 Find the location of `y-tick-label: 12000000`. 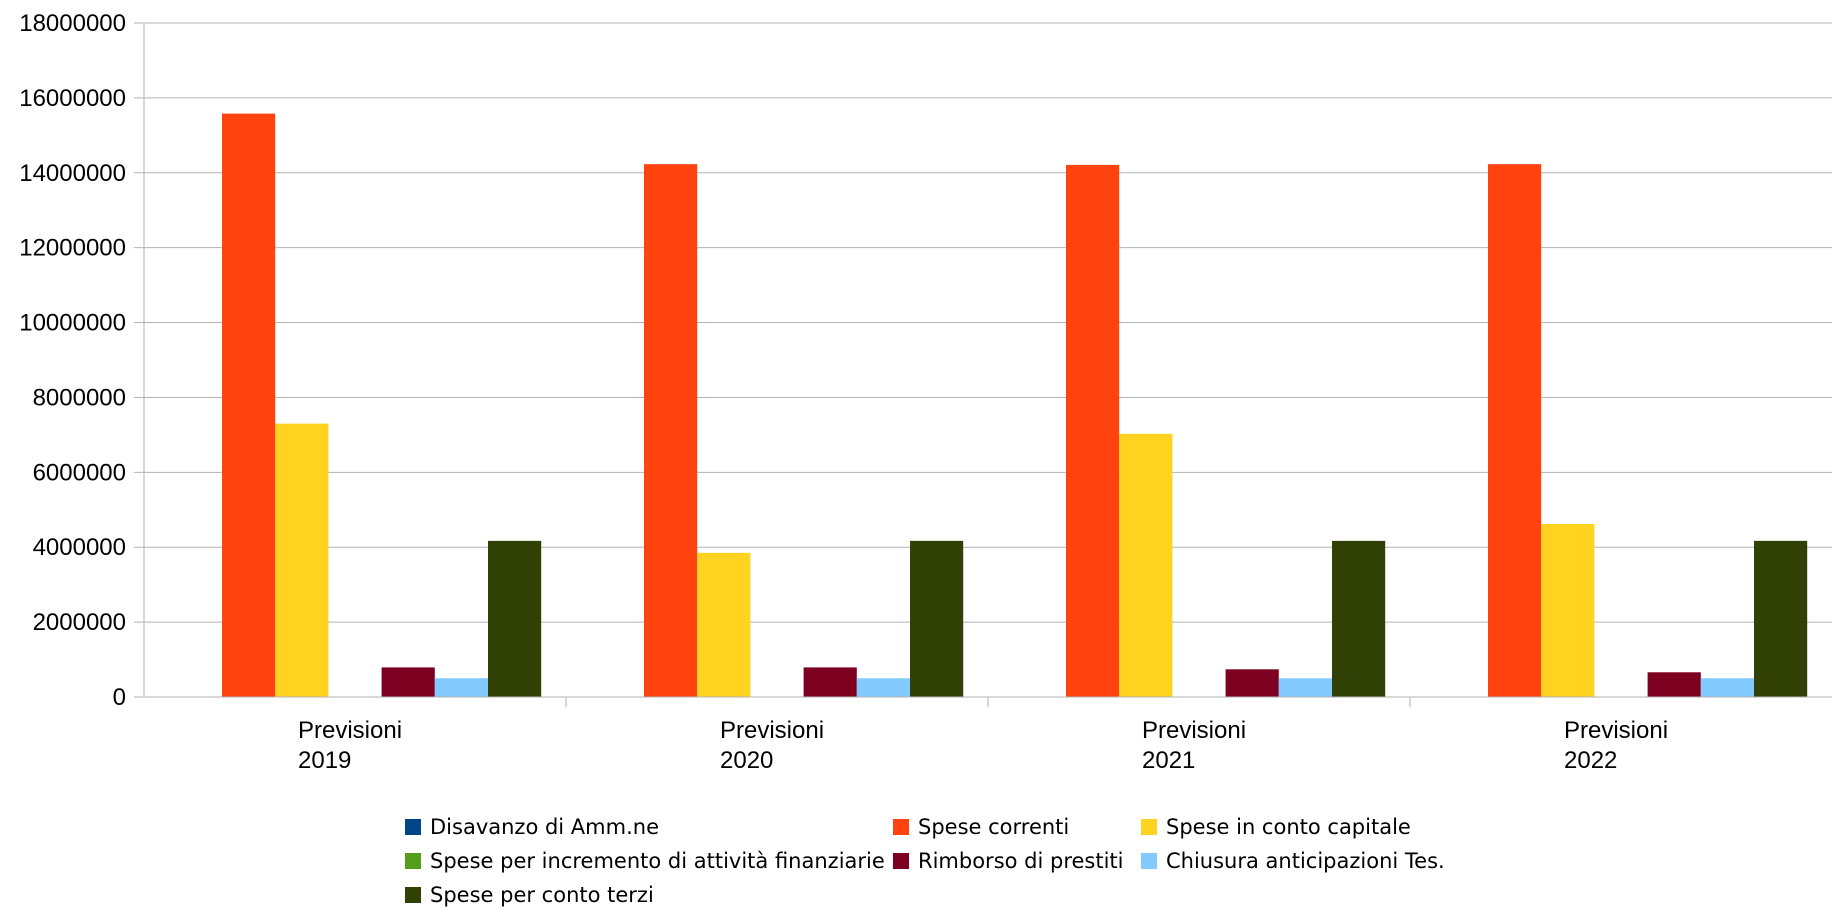

y-tick-label: 12000000 is located at coordinates (72, 248).